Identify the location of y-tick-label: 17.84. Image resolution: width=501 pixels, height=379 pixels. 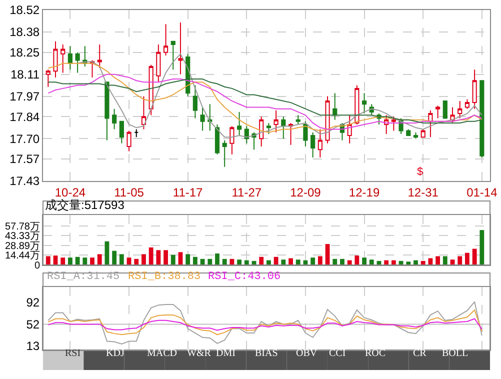
(25, 117).